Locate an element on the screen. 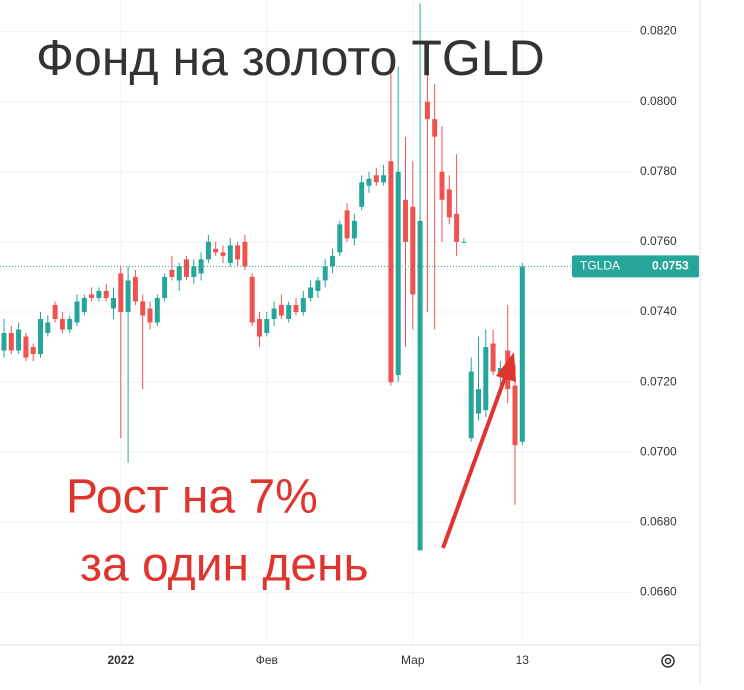 The height and width of the screenshot is (690, 744). settings-icon is located at coordinates (668, 661).